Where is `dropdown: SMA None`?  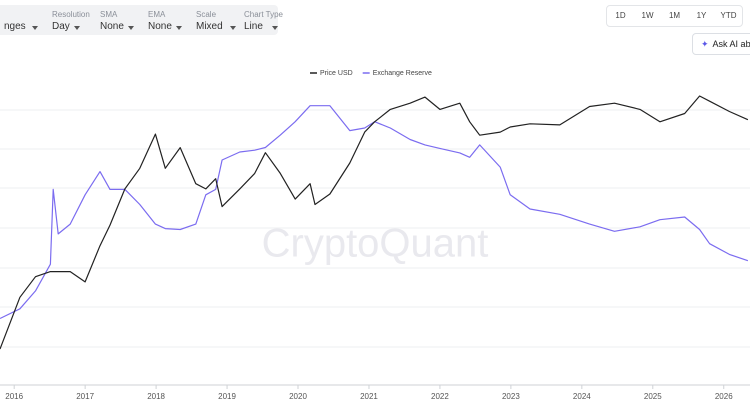
dropdown: SMA None is located at coordinates (116, 20).